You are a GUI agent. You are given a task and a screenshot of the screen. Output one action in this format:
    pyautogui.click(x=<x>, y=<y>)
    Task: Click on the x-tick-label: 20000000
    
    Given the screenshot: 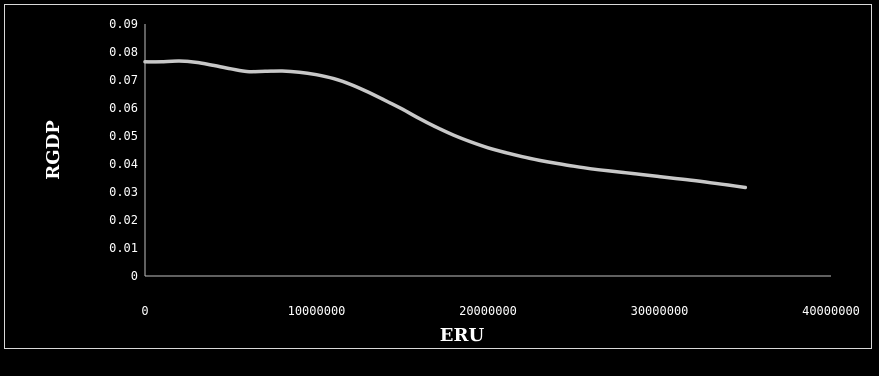 What is the action you would take?
    pyautogui.click(x=488, y=311)
    